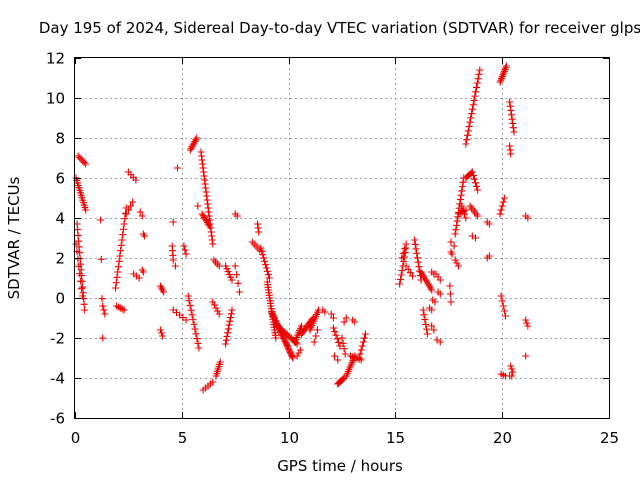  What do you see at coordinates (76, 438) in the screenshot?
I see `x-tick-label: 0` at bounding box center [76, 438].